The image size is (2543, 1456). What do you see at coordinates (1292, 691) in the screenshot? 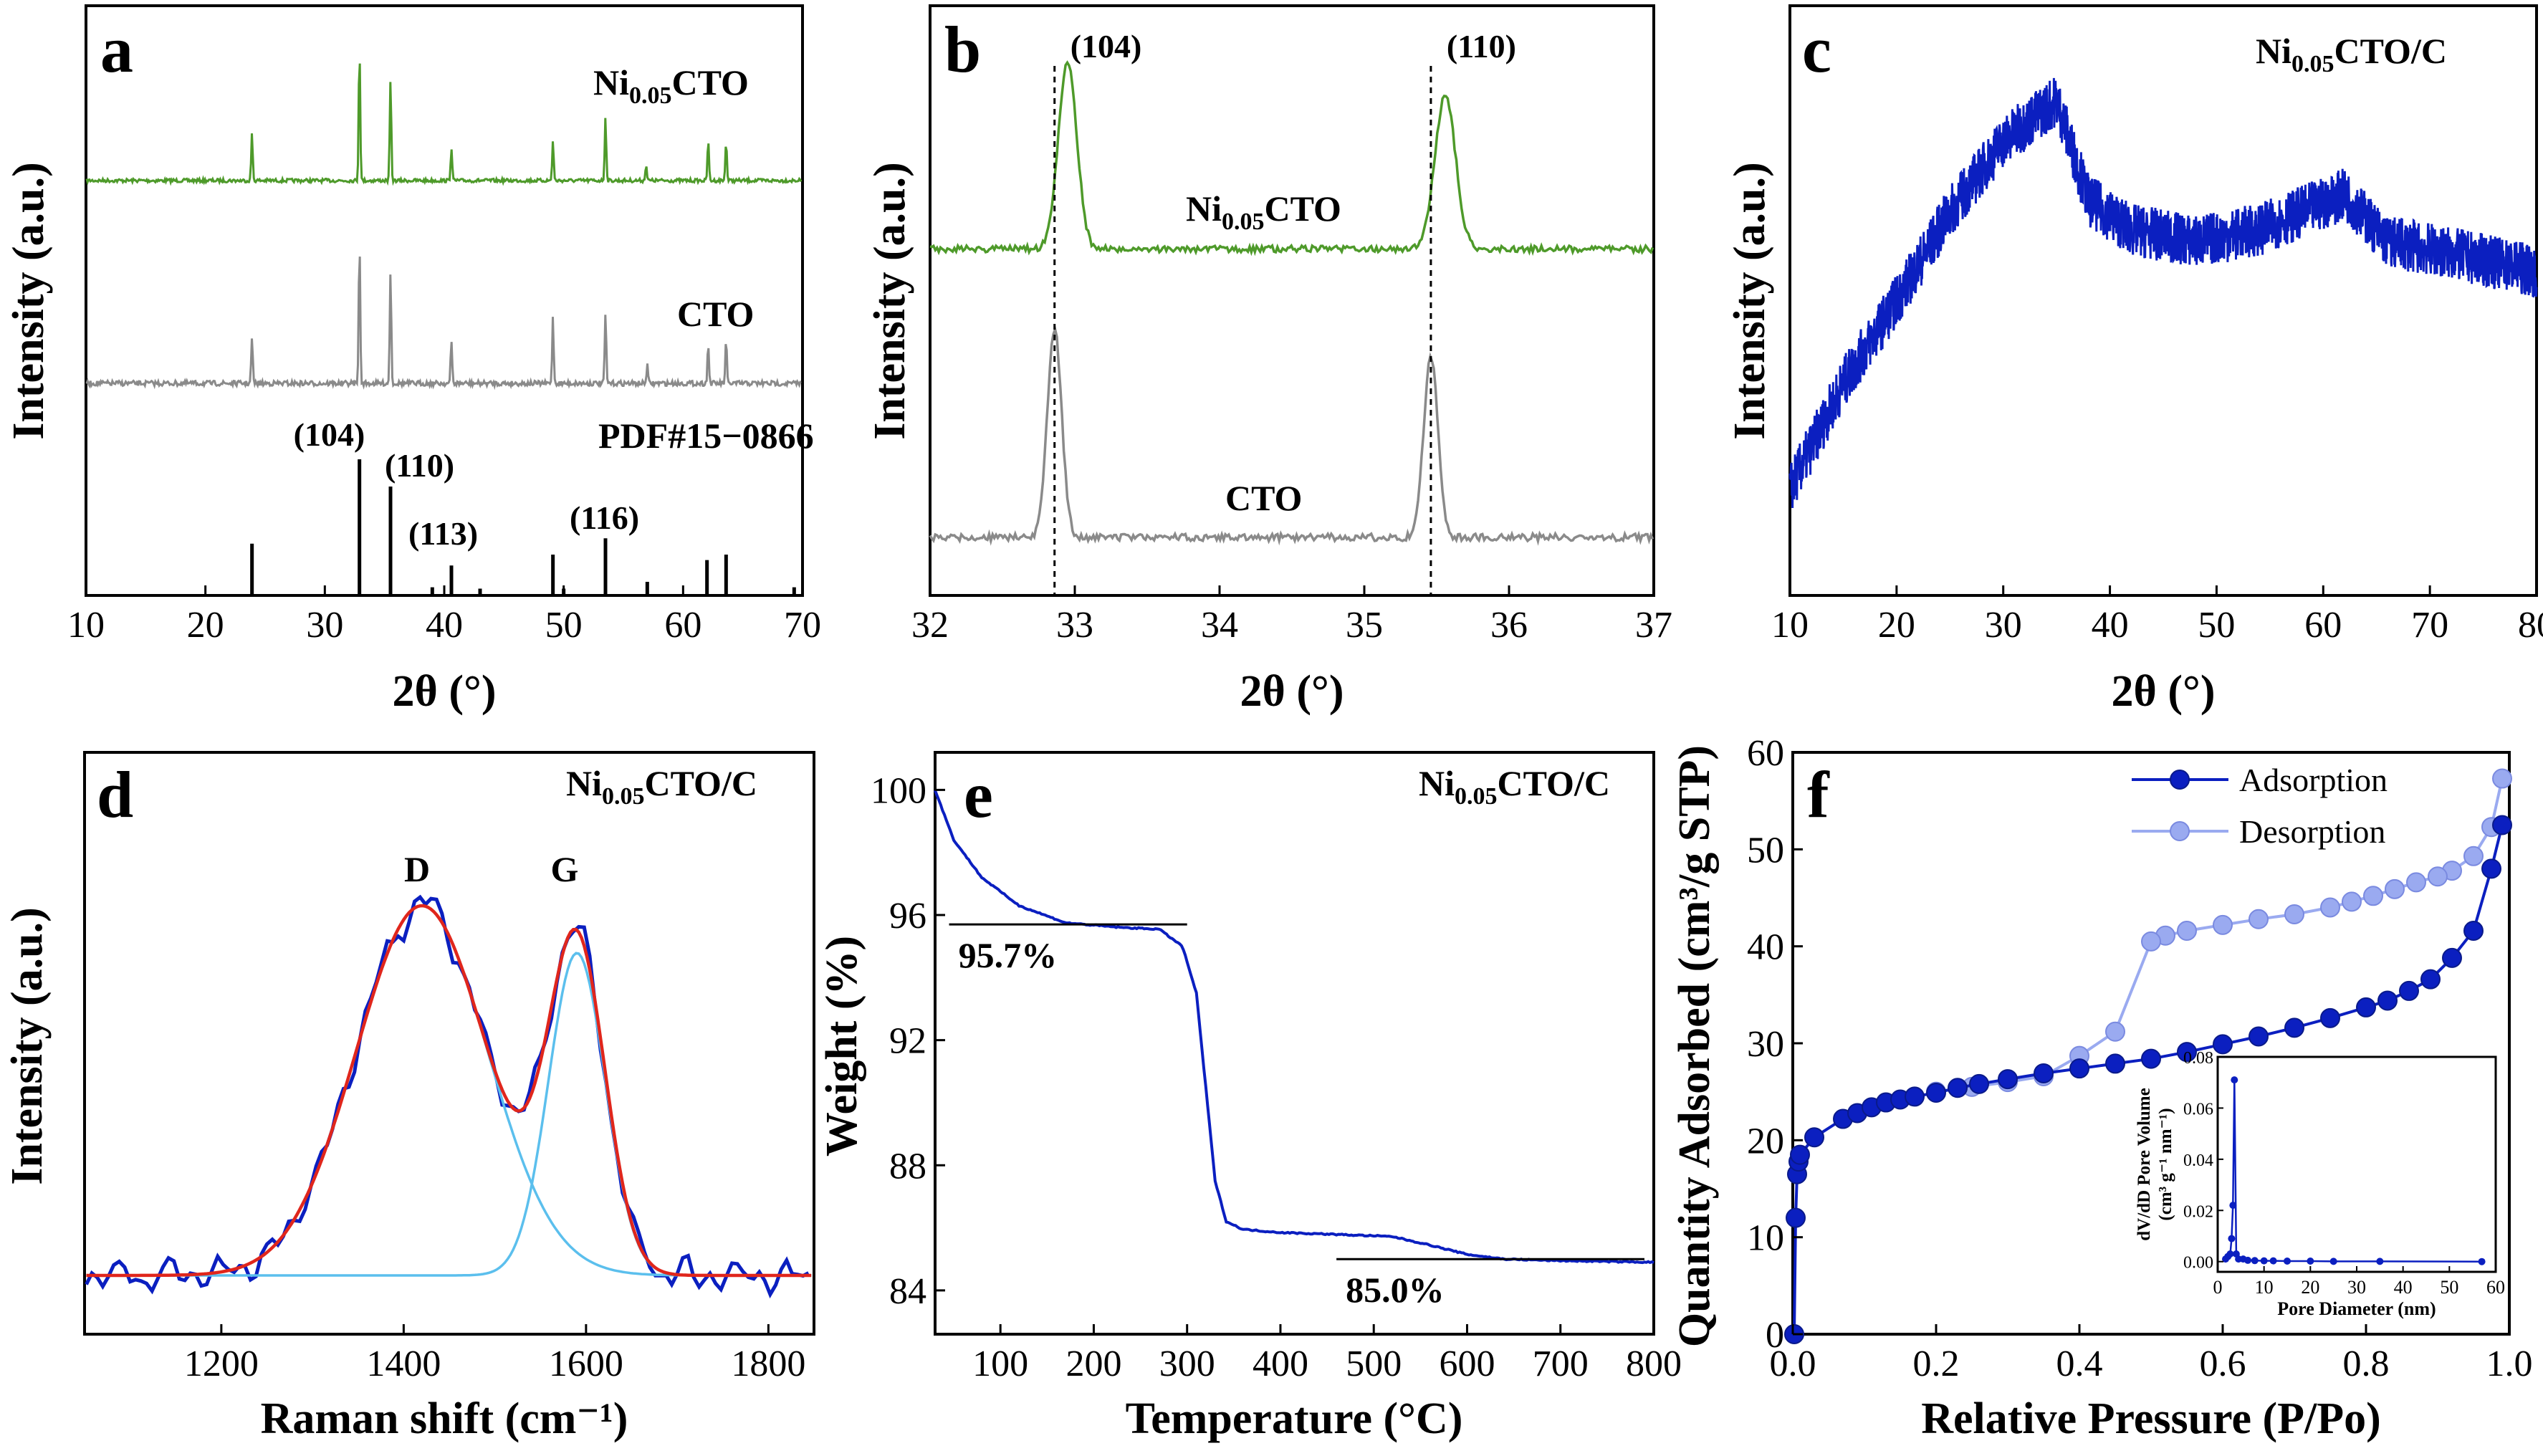
I see `b-x-label: 2θ (°)` at bounding box center [1292, 691].